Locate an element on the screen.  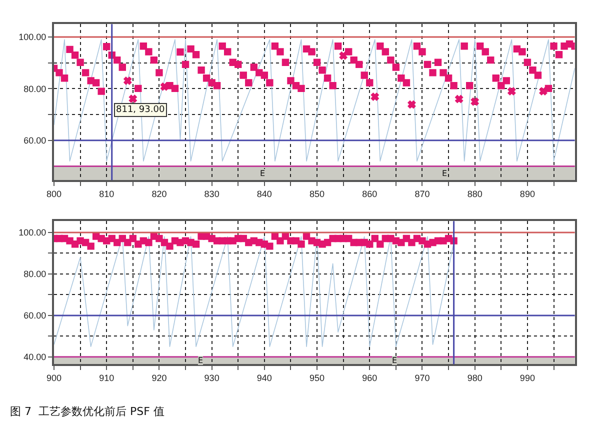
x-tick-label: 990 is located at coordinates (527, 377).